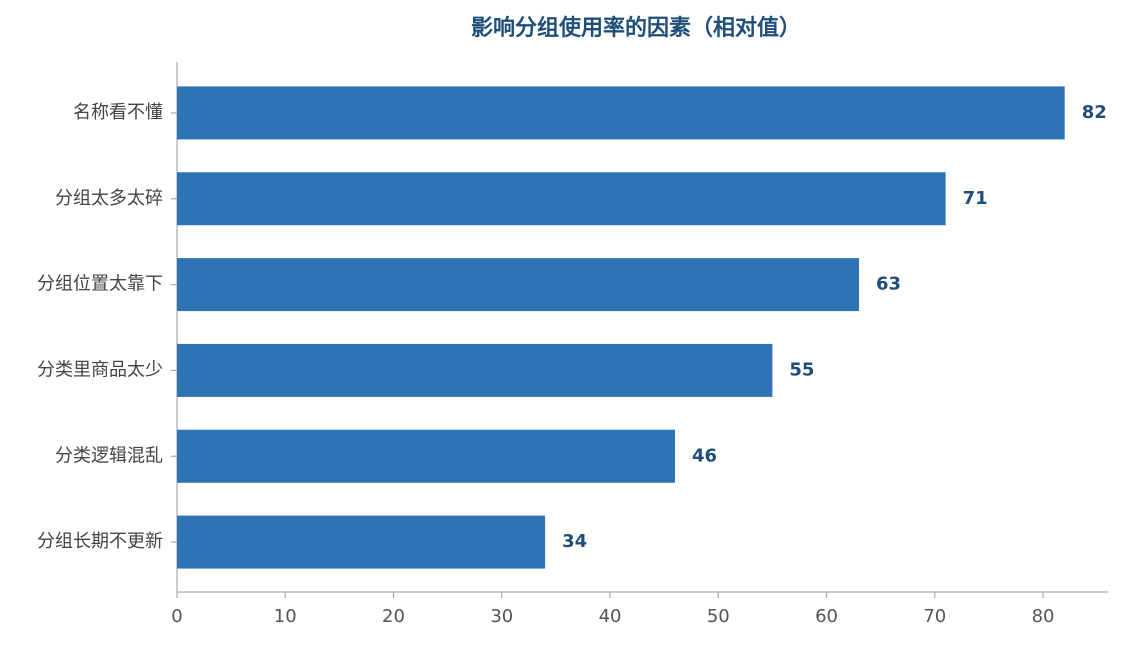 The height and width of the screenshot is (645, 1124). What do you see at coordinates (393, 616) in the screenshot?
I see `x-tick-label: 20` at bounding box center [393, 616].